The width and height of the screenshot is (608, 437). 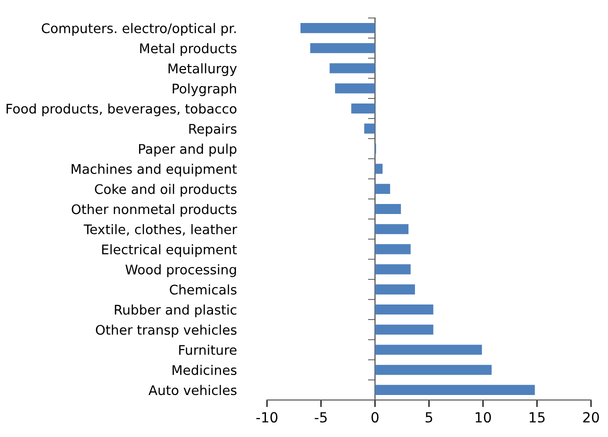 I want to click on x-tick-label: 10, so click(x=483, y=417).